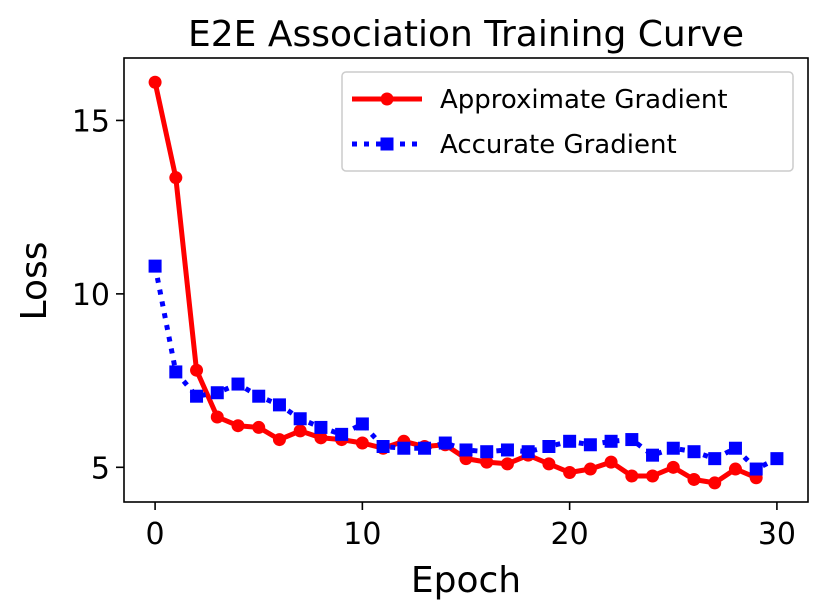  Describe the element at coordinates (584, 100) in the screenshot. I see `legend-label-approximate: Approximate Gradient` at that location.